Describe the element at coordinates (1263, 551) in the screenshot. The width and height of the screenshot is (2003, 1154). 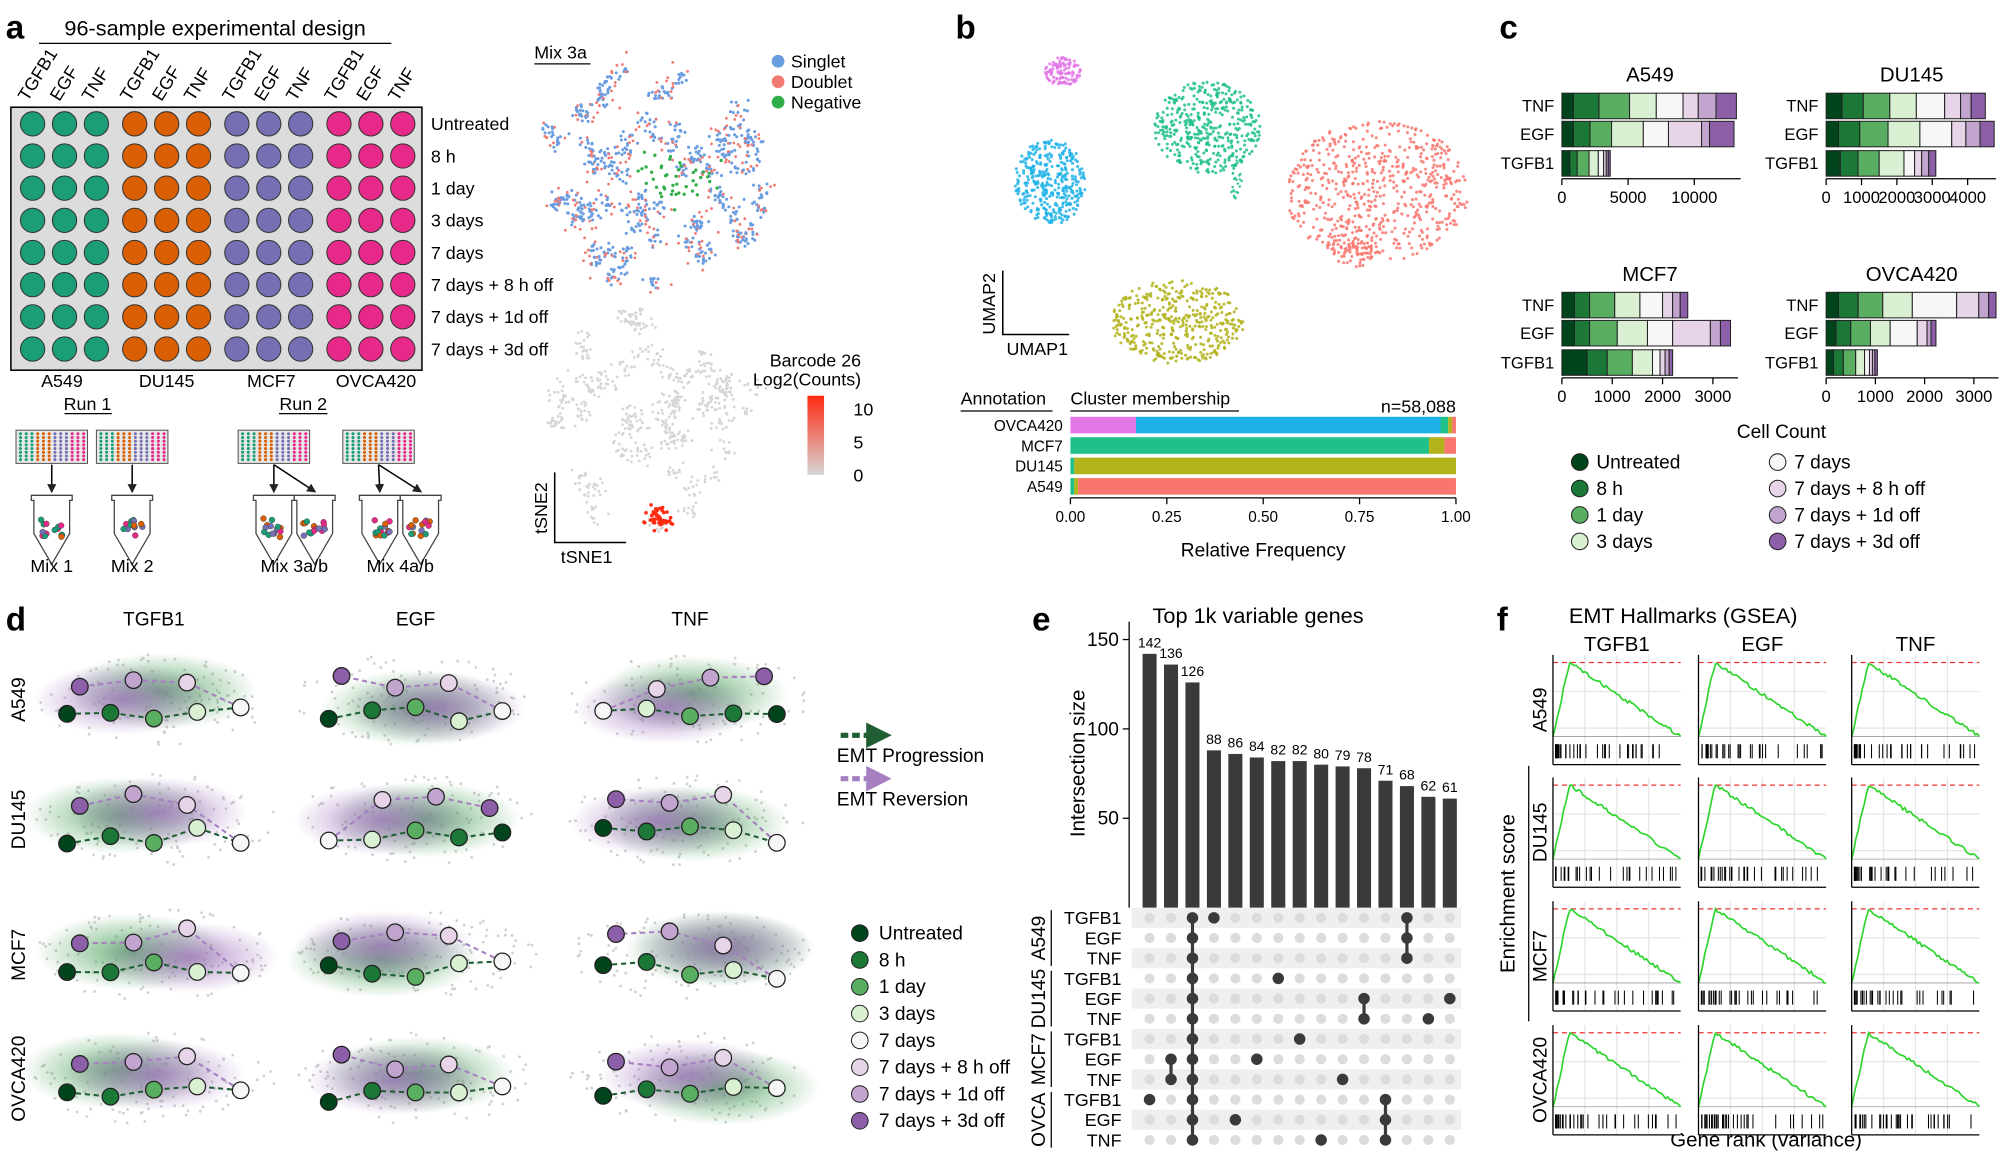
I see `axis-label: Relative Frequency` at that location.